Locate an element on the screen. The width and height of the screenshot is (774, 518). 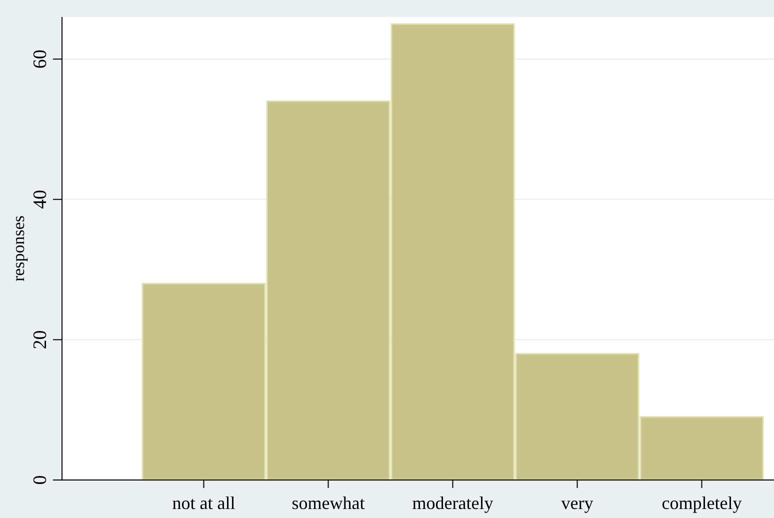
x-tick-label: not at all is located at coordinates (204, 503).